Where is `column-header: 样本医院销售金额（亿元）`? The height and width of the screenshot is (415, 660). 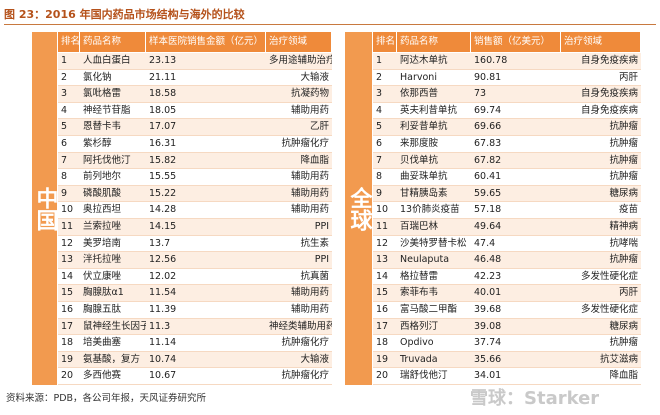 column-header: 样本医院销售金额（亿元） is located at coordinates (206, 42).